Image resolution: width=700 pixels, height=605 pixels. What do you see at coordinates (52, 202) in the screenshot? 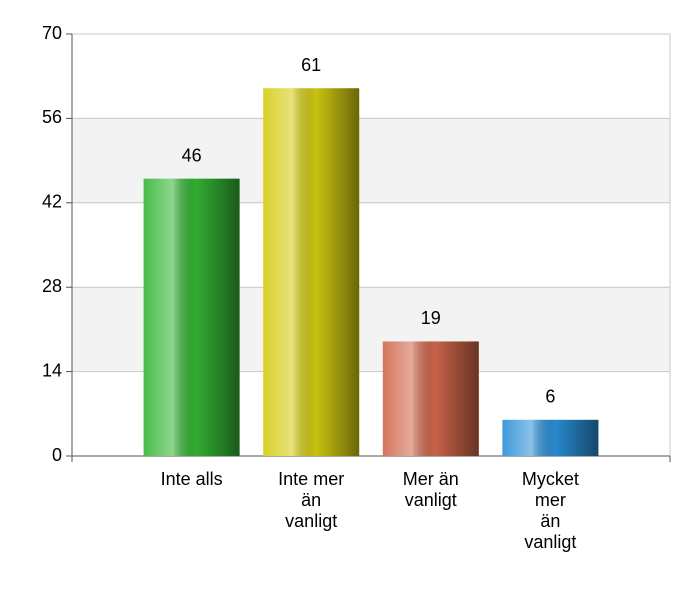
I see `y-tick-label: 42` at bounding box center [52, 202].